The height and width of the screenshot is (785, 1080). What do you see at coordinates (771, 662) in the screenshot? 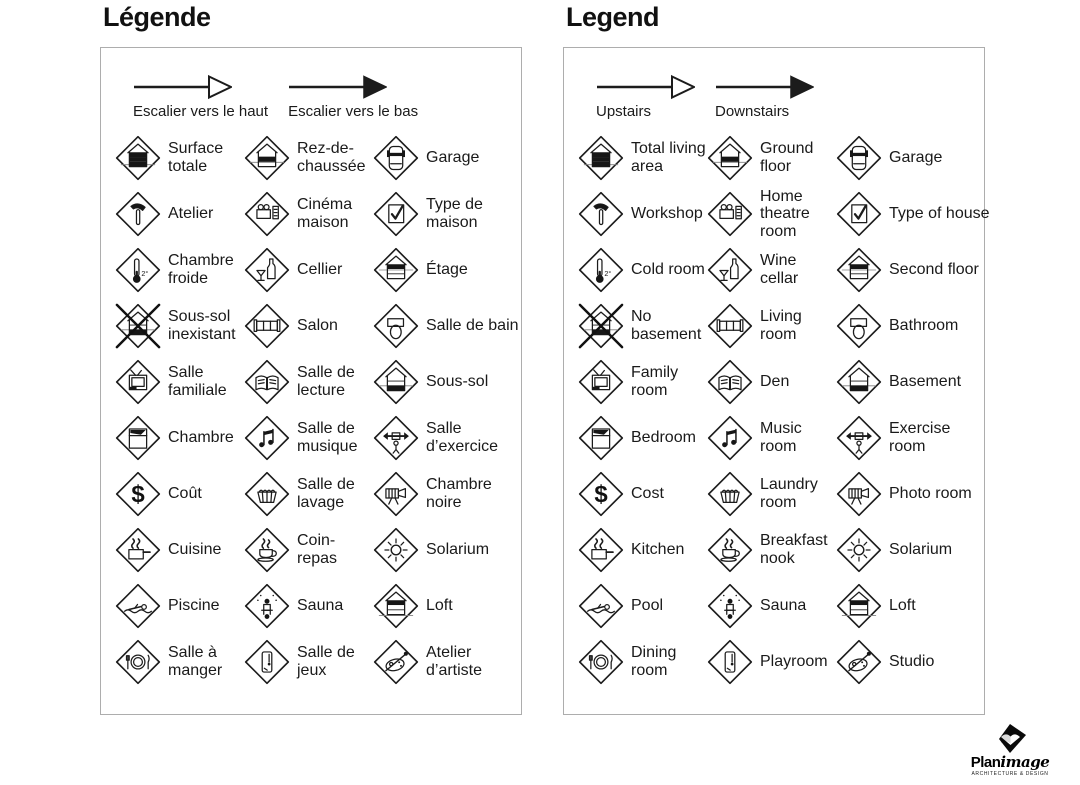
I see `legend-item-playroom: Playroom` at bounding box center [771, 662].